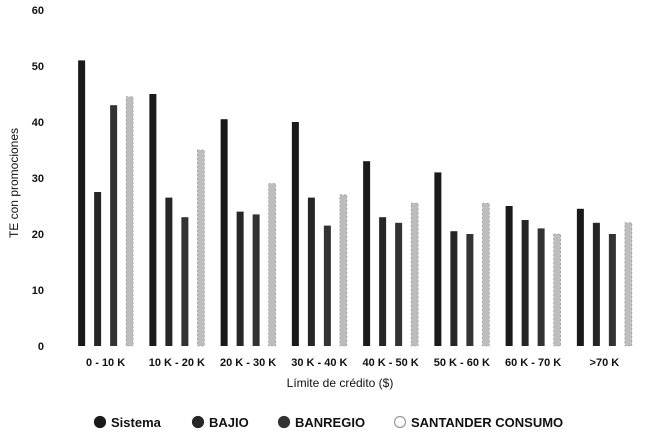 The width and height of the screenshot is (650, 437). I want to click on y-tick-label: 50, so click(38, 67).